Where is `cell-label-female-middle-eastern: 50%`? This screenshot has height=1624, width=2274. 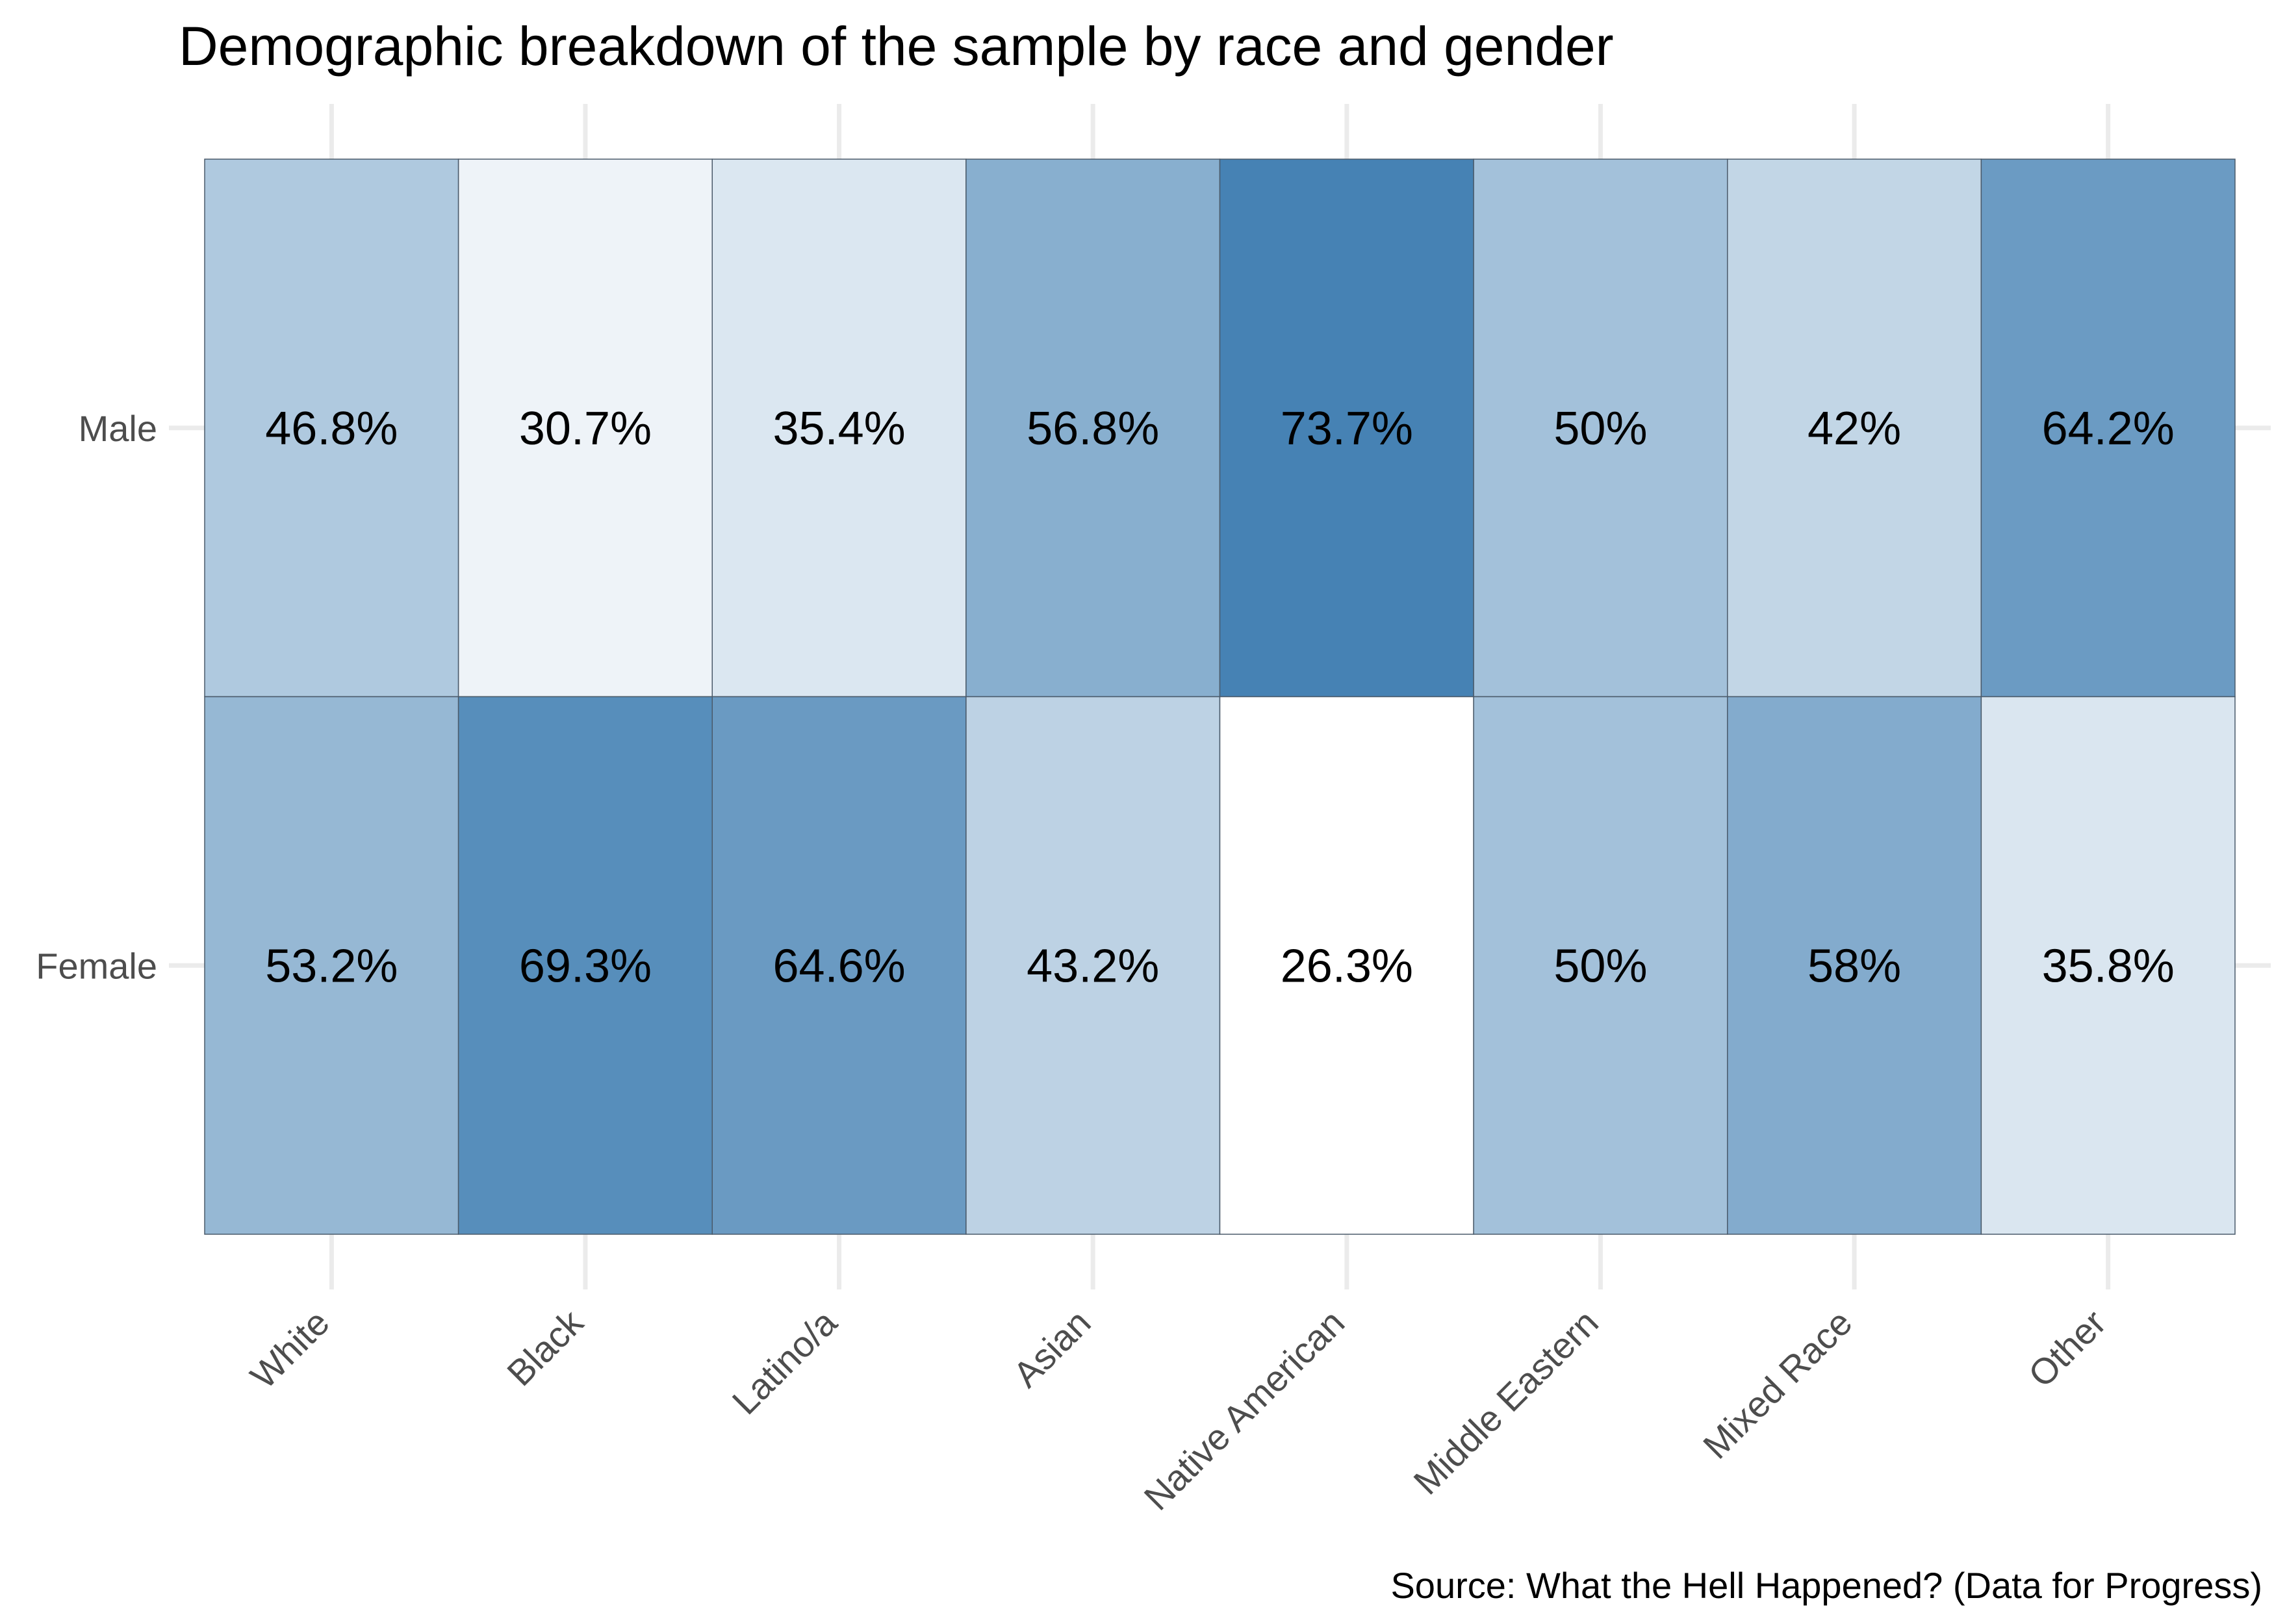
cell-label-female-middle-eastern: 50% is located at coordinates (1600, 966).